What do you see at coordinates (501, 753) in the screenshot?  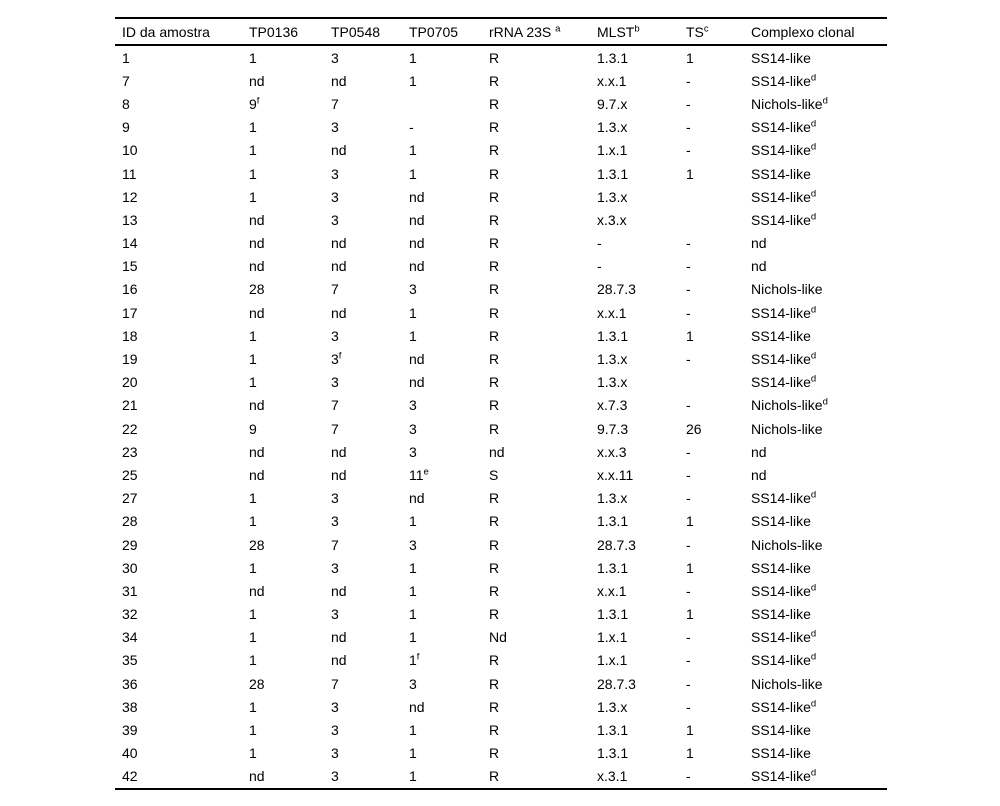 I see `table-row: 40 1 3 1 R 1.3.1 1 SS14-like` at bounding box center [501, 753].